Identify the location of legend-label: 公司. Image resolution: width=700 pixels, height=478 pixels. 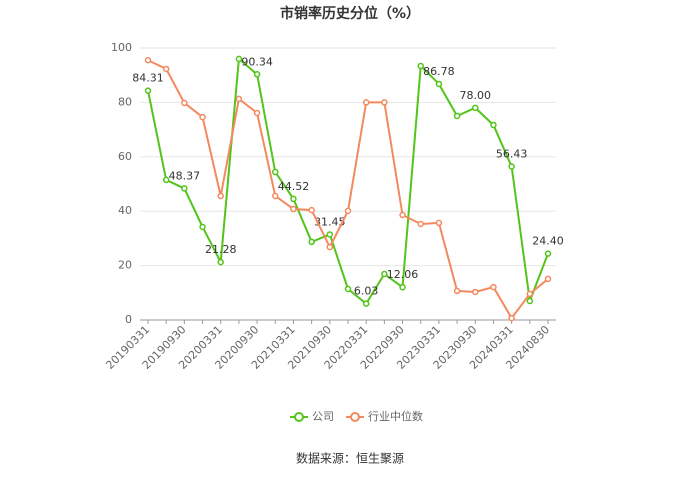
(323, 416).